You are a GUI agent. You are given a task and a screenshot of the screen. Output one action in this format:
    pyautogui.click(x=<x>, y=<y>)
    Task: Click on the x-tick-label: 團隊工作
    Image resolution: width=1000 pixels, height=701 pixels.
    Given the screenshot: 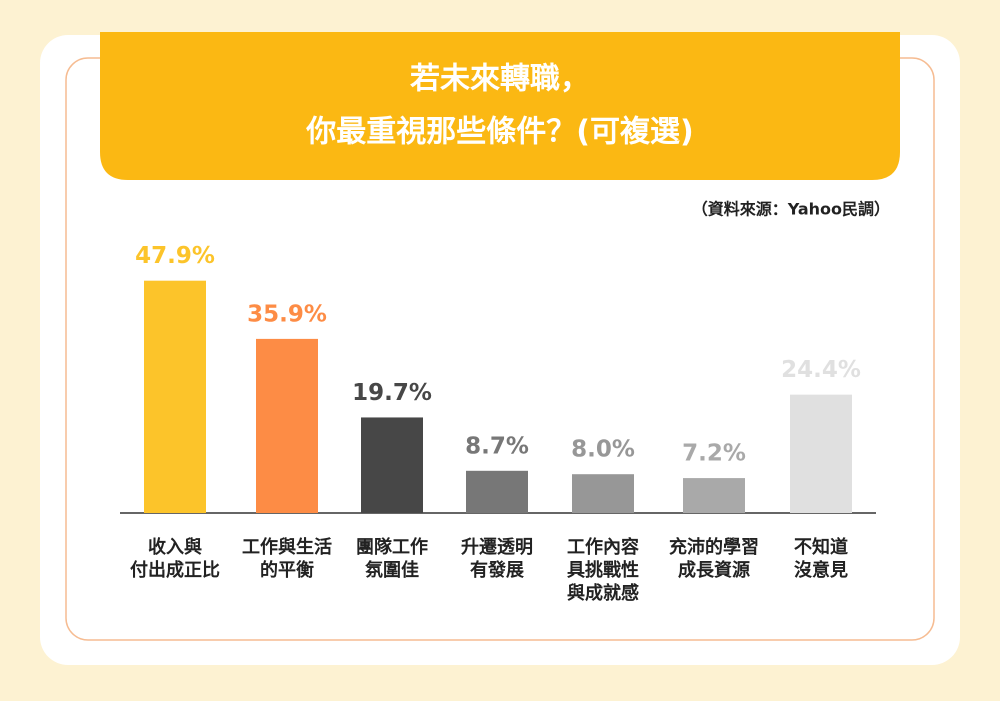 What is the action you would take?
    pyautogui.click(x=392, y=547)
    